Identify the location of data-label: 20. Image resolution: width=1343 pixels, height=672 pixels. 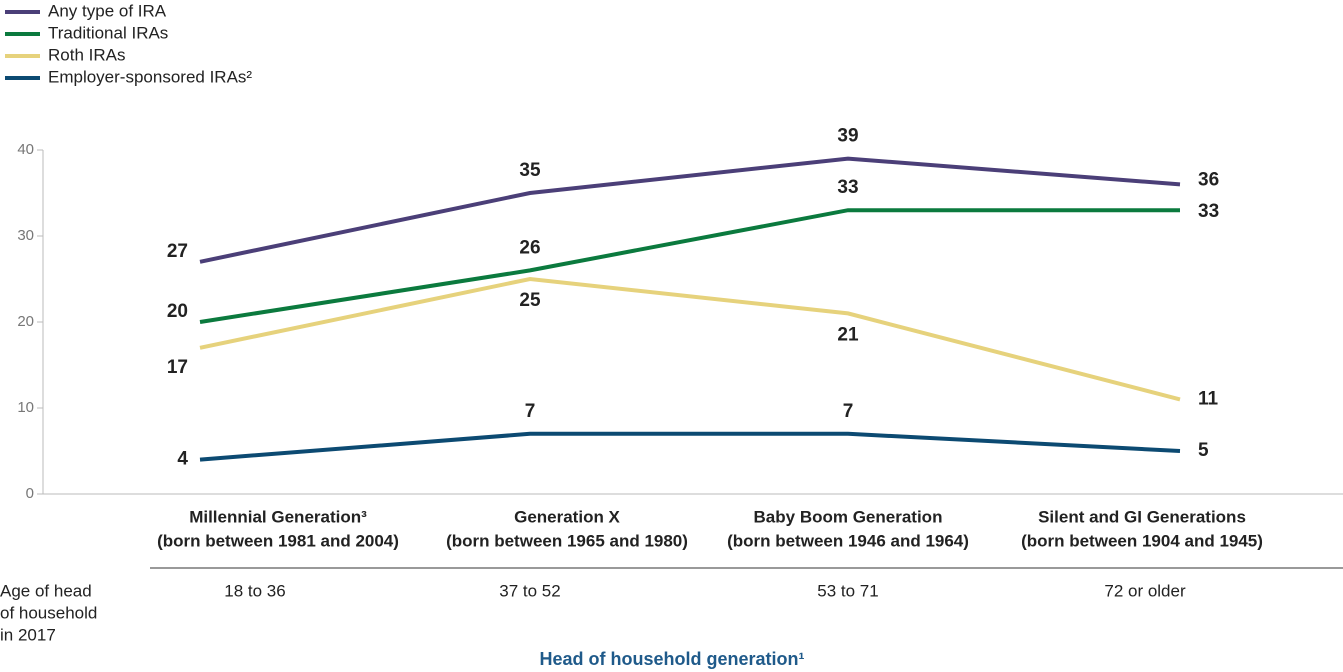
(177, 311).